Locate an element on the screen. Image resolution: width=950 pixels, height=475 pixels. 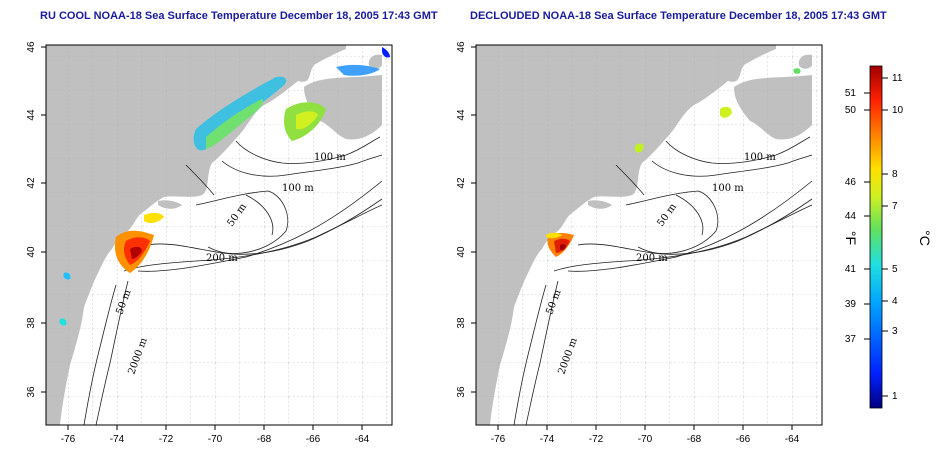
colorbar-c-tick: 11 is located at coordinates (897, 78).